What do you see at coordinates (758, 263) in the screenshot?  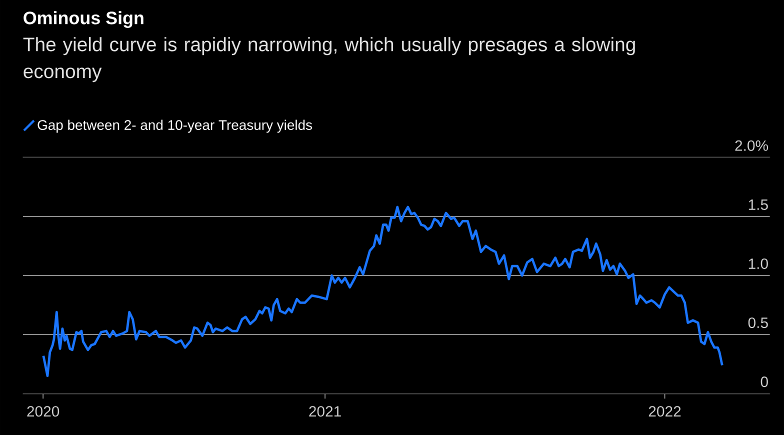 I see `y-tick-label: 1.0` at bounding box center [758, 263].